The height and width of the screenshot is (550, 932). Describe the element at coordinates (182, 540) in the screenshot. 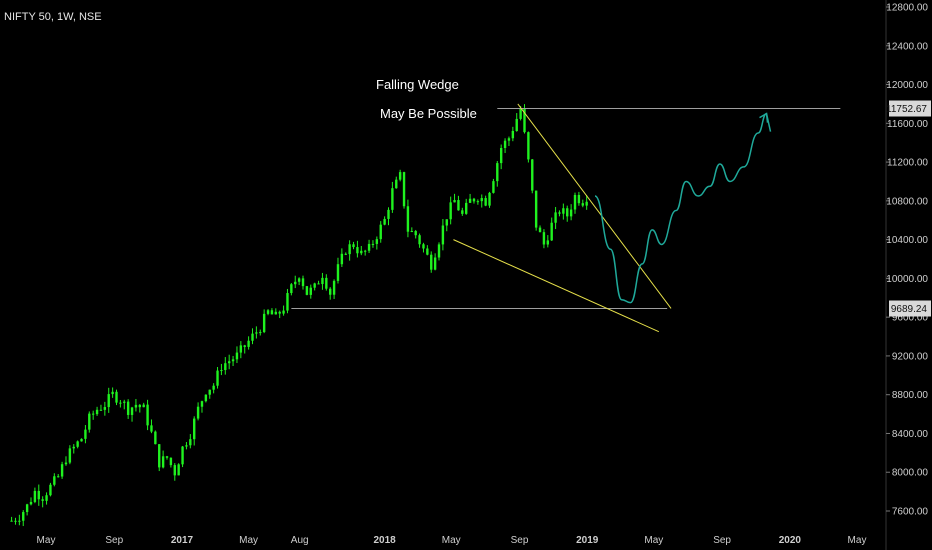

I see `x-tick-label: 2017` at that location.